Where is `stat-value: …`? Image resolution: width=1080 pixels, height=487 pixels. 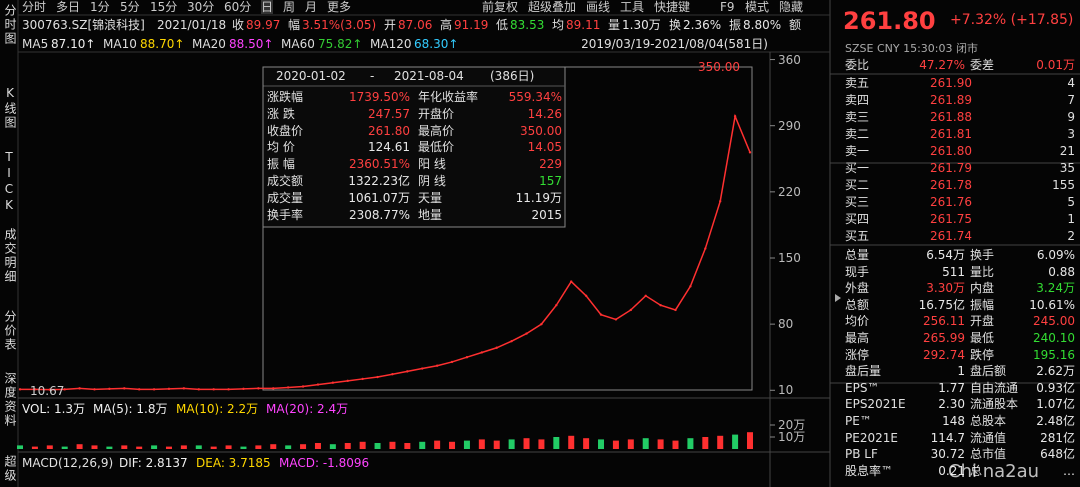
stat-value: … is located at coordinates (1069, 470).